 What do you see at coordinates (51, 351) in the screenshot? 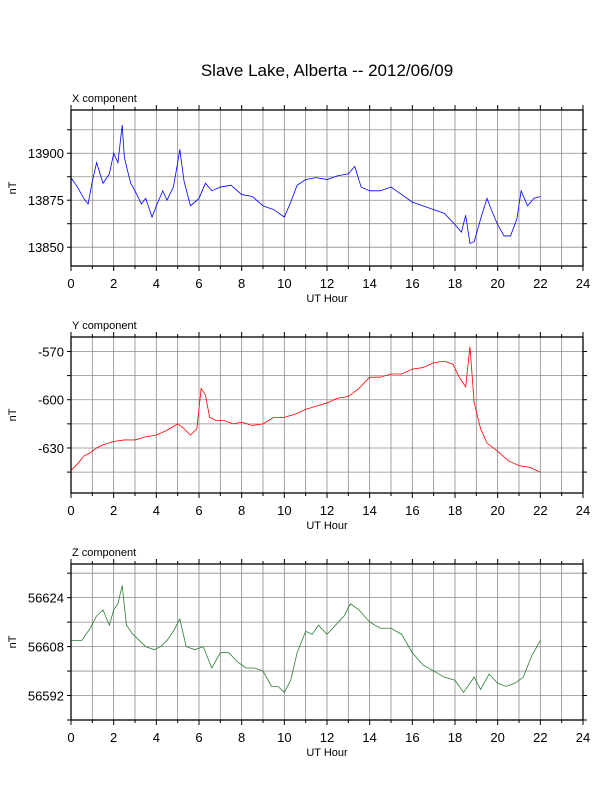
I see `y-tick-label: -570` at bounding box center [51, 351].